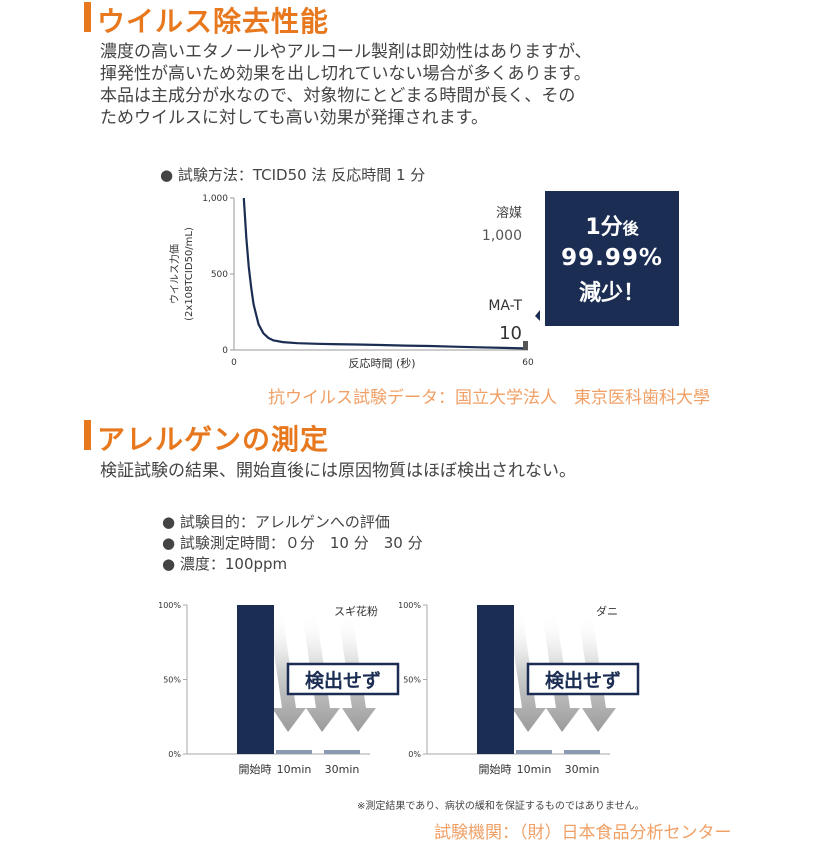  I want to click on annotation-mat-label: MA-T, so click(505, 306).